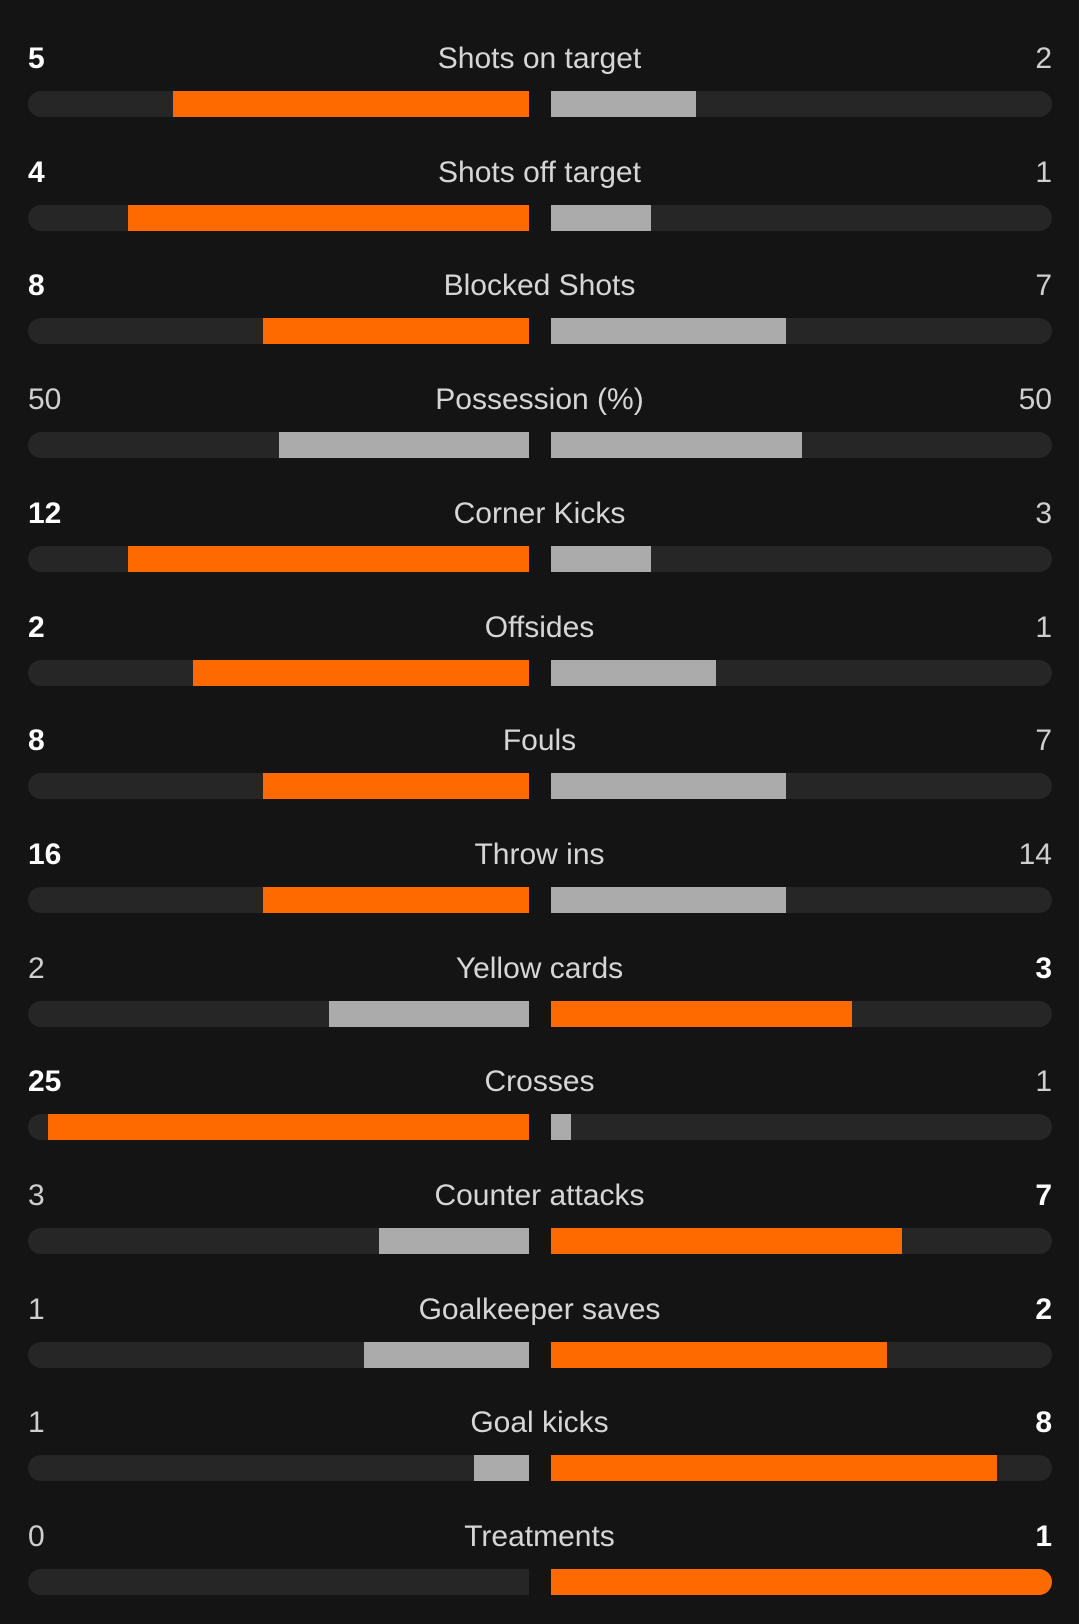 The image size is (1079, 1624). I want to click on home-value: 5, so click(36, 58).